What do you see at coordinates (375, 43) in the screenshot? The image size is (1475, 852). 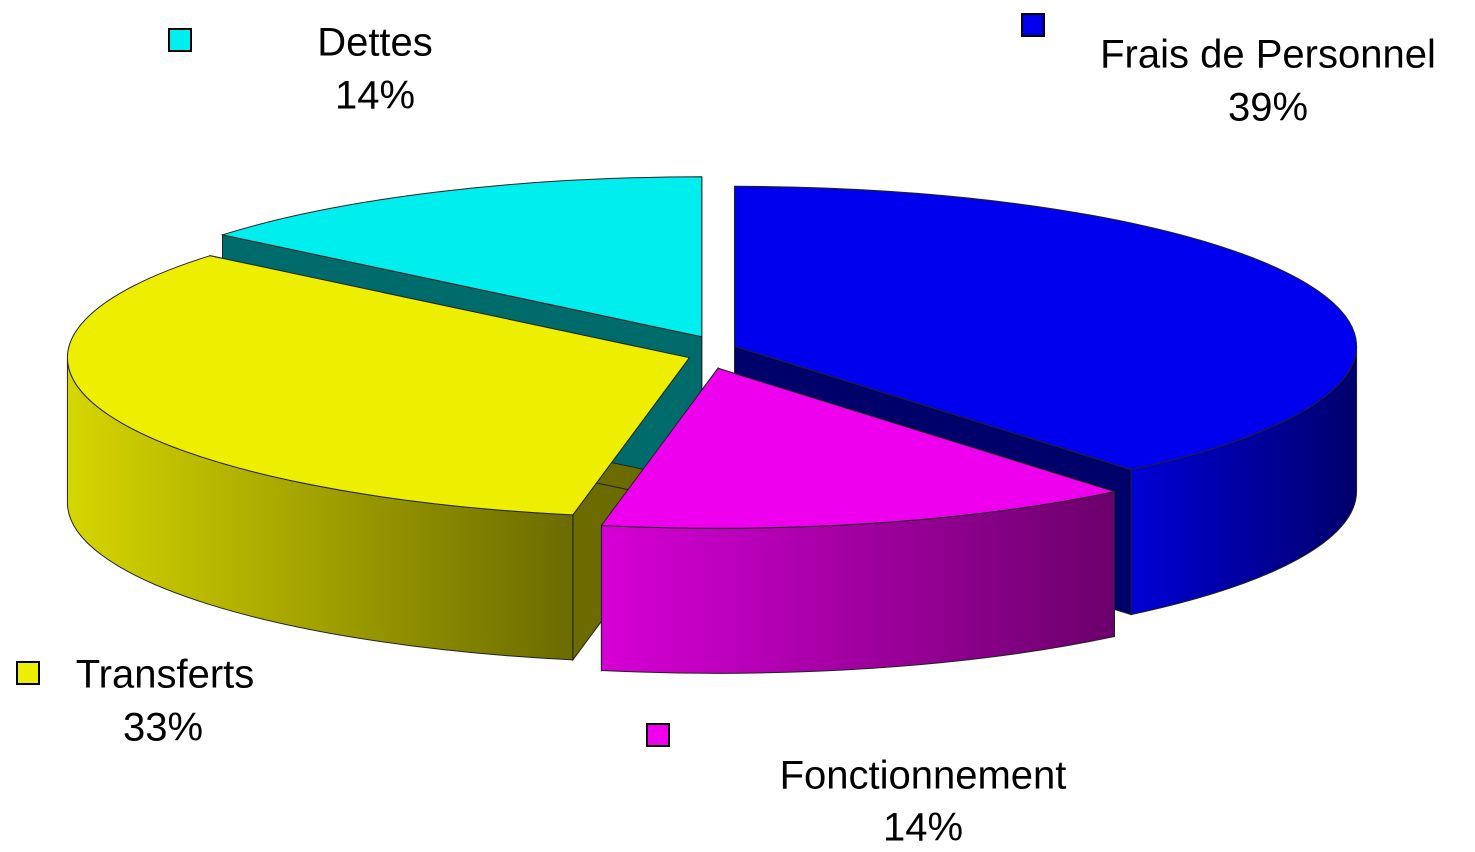 I see `slice-label: Dettes` at bounding box center [375, 43].